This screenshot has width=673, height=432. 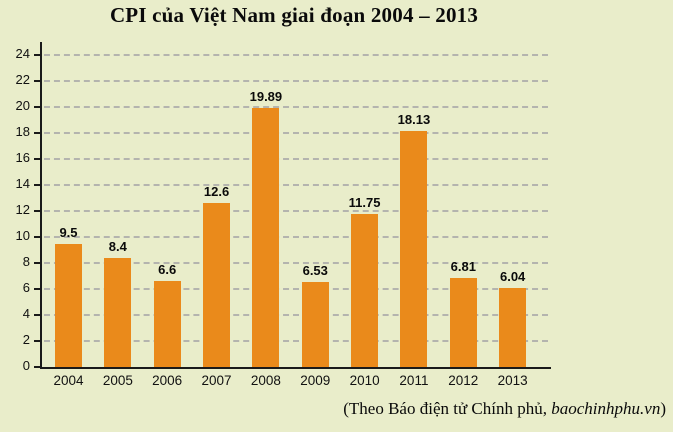 What do you see at coordinates (26, 313) in the screenshot?
I see `y-axis-label: 4` at bounding box center [26, 313].